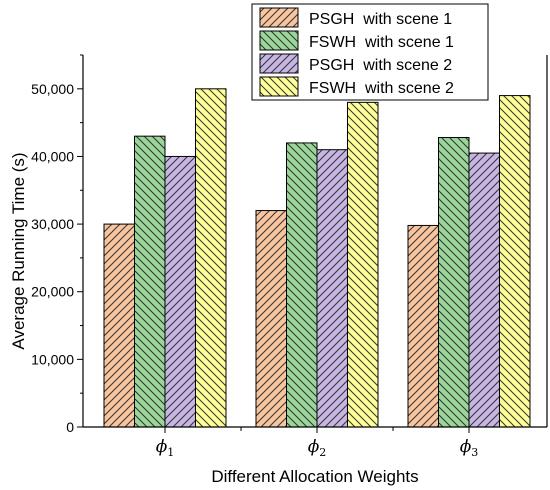  What do you see at coordinates (70, 427) in the screenshot?
I see `y-tick-label: 0` at bounding box center [70, 427].